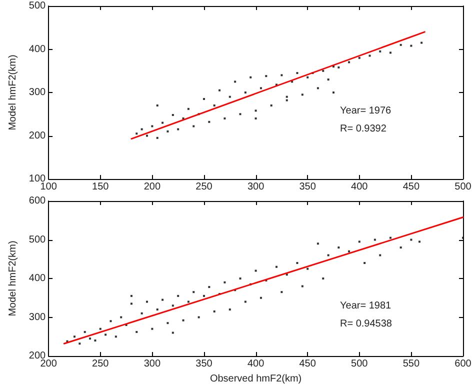  What do you see at coordinates (411, 364) in the screenshot?
I see `x-tick-label: 550` at bounding box center [411, 364].